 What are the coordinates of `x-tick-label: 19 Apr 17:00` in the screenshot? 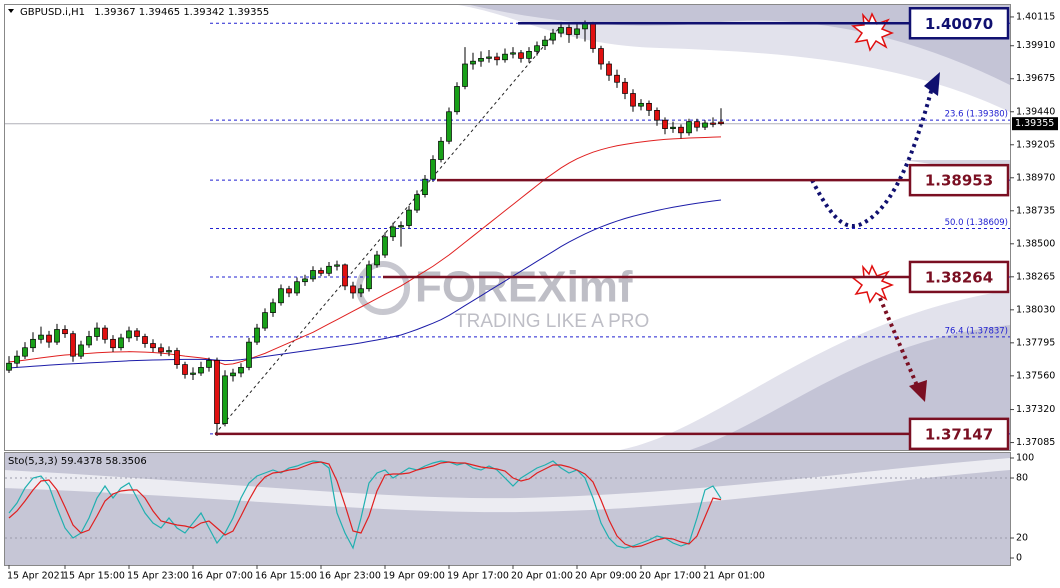 It's located at (478, 576).